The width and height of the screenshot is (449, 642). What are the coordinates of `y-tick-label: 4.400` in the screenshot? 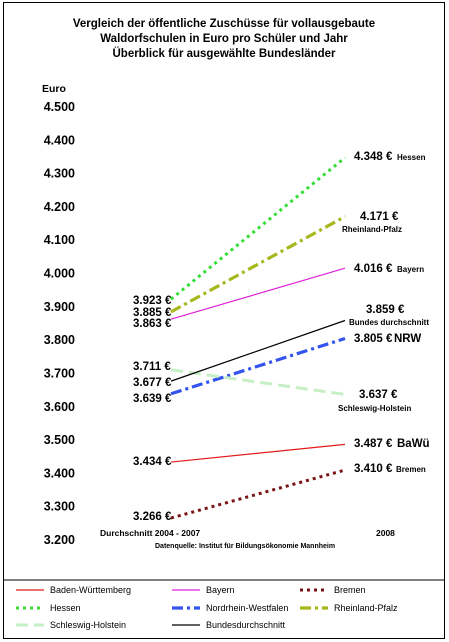 It's located at (59, 140).